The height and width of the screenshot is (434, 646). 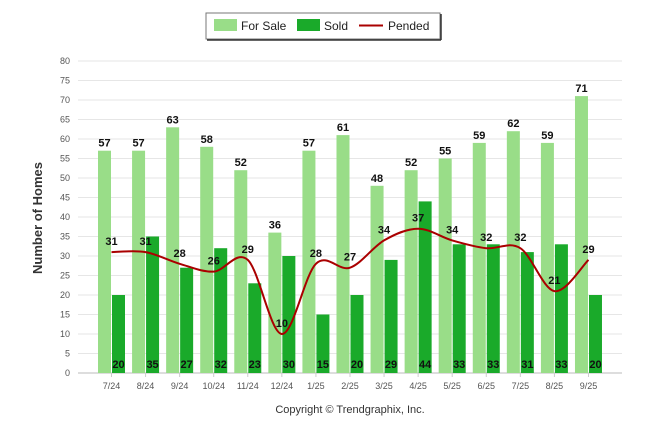 I want to click on y-tick-label: 60, so click(x=65, y=139).